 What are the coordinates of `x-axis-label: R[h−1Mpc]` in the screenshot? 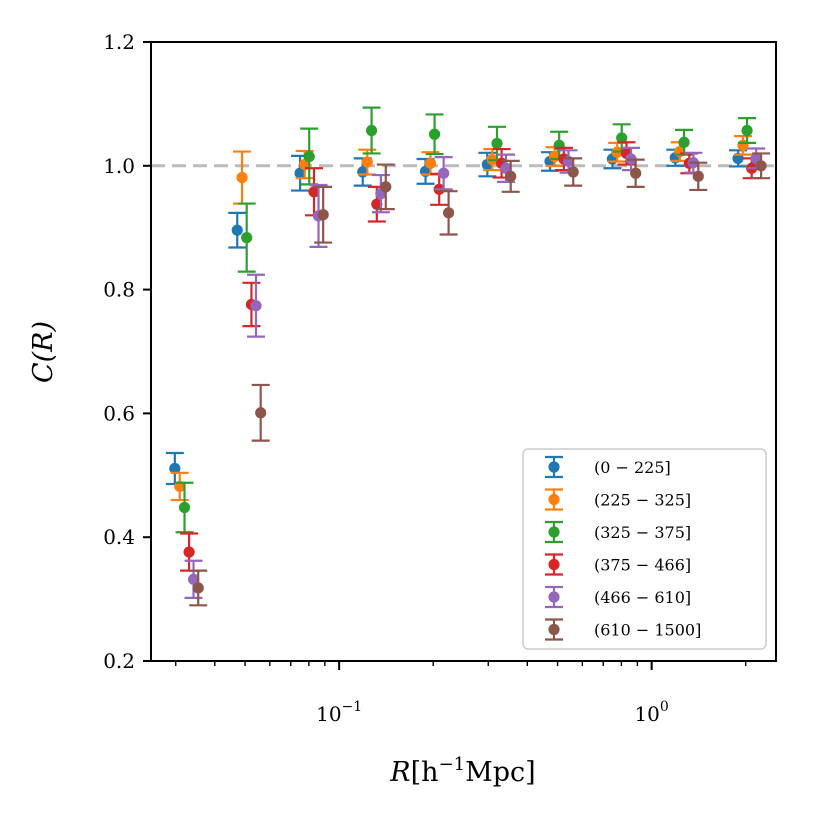 It's located at (462, 771).